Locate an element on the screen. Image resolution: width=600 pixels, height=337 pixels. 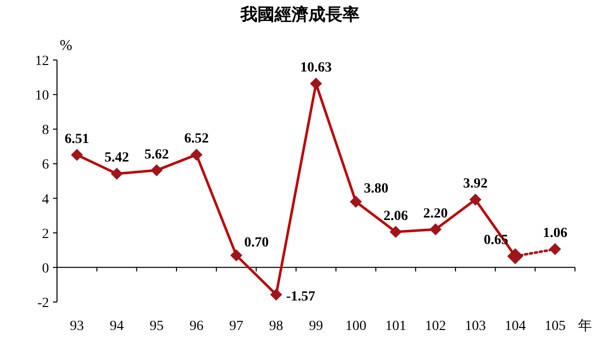
data-label: 1.06 is located at coordinates (555, 234).